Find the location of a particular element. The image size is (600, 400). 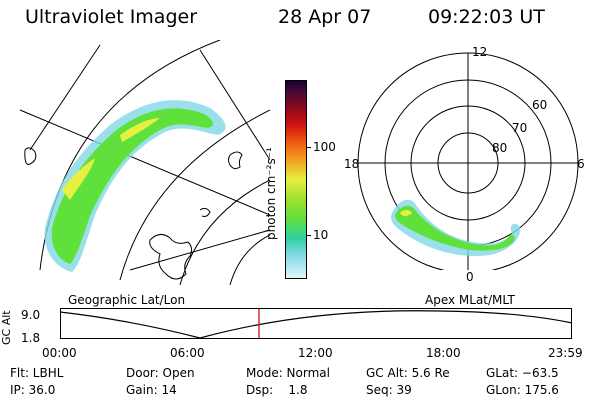

altitude-tick-low: 1.8 is located at coordinates (31, 338).